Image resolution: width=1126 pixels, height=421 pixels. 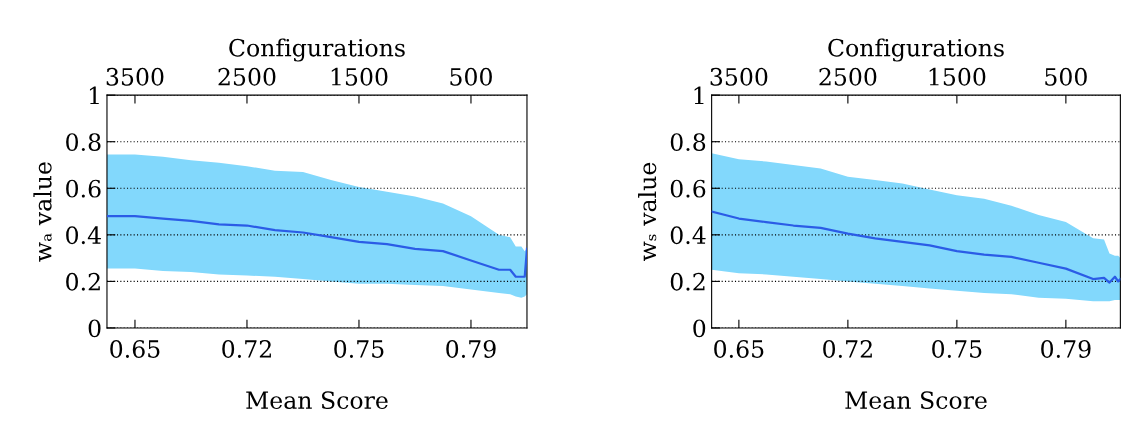 What do you see at coordinates (647, 212) in the screenshot?
I see `y-axis-title: wₛ value` at bounding box center [647, 212].